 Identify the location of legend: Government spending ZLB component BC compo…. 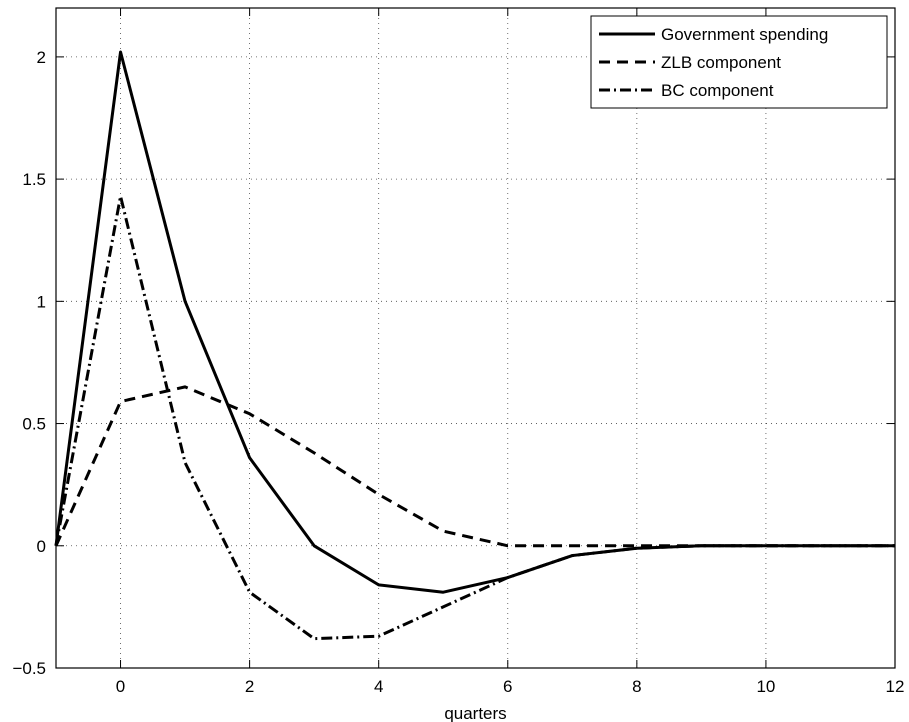
(739, 62).